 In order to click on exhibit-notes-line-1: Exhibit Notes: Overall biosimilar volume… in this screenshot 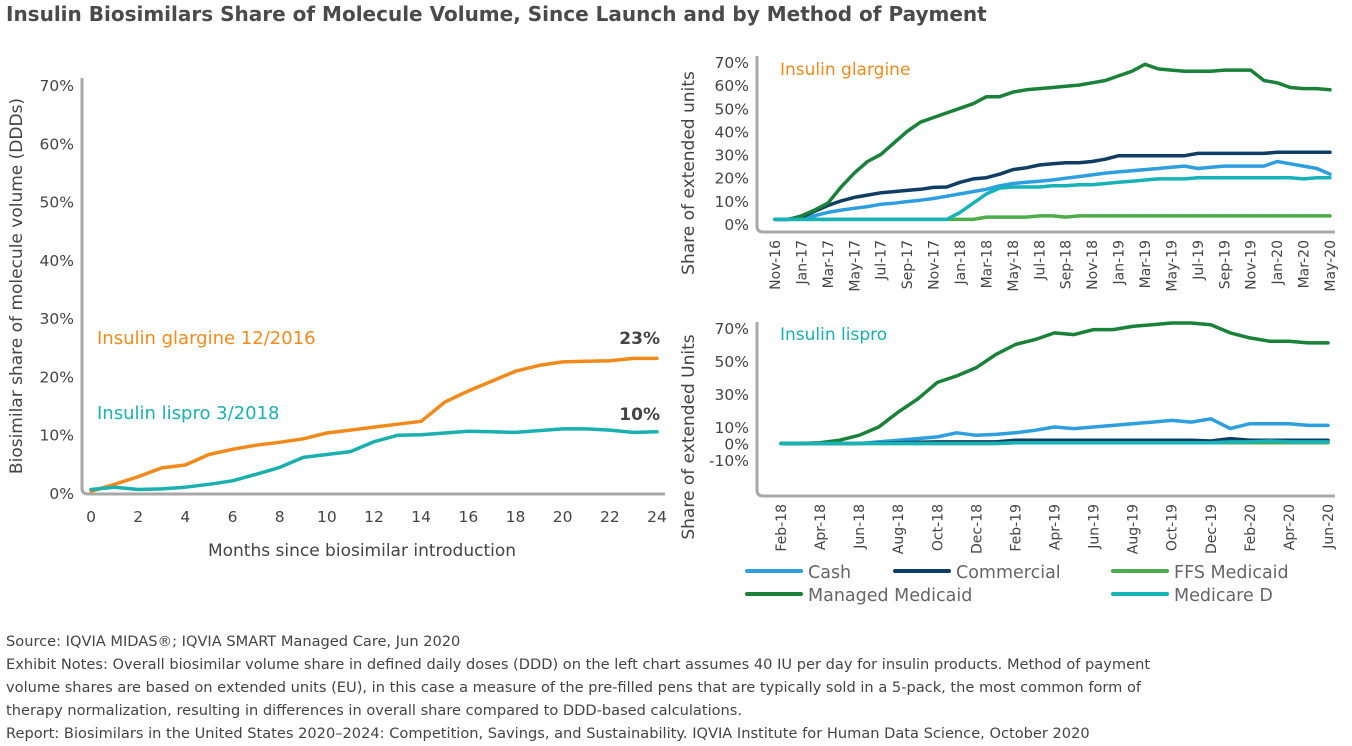, I will do `click(578, 664)`.